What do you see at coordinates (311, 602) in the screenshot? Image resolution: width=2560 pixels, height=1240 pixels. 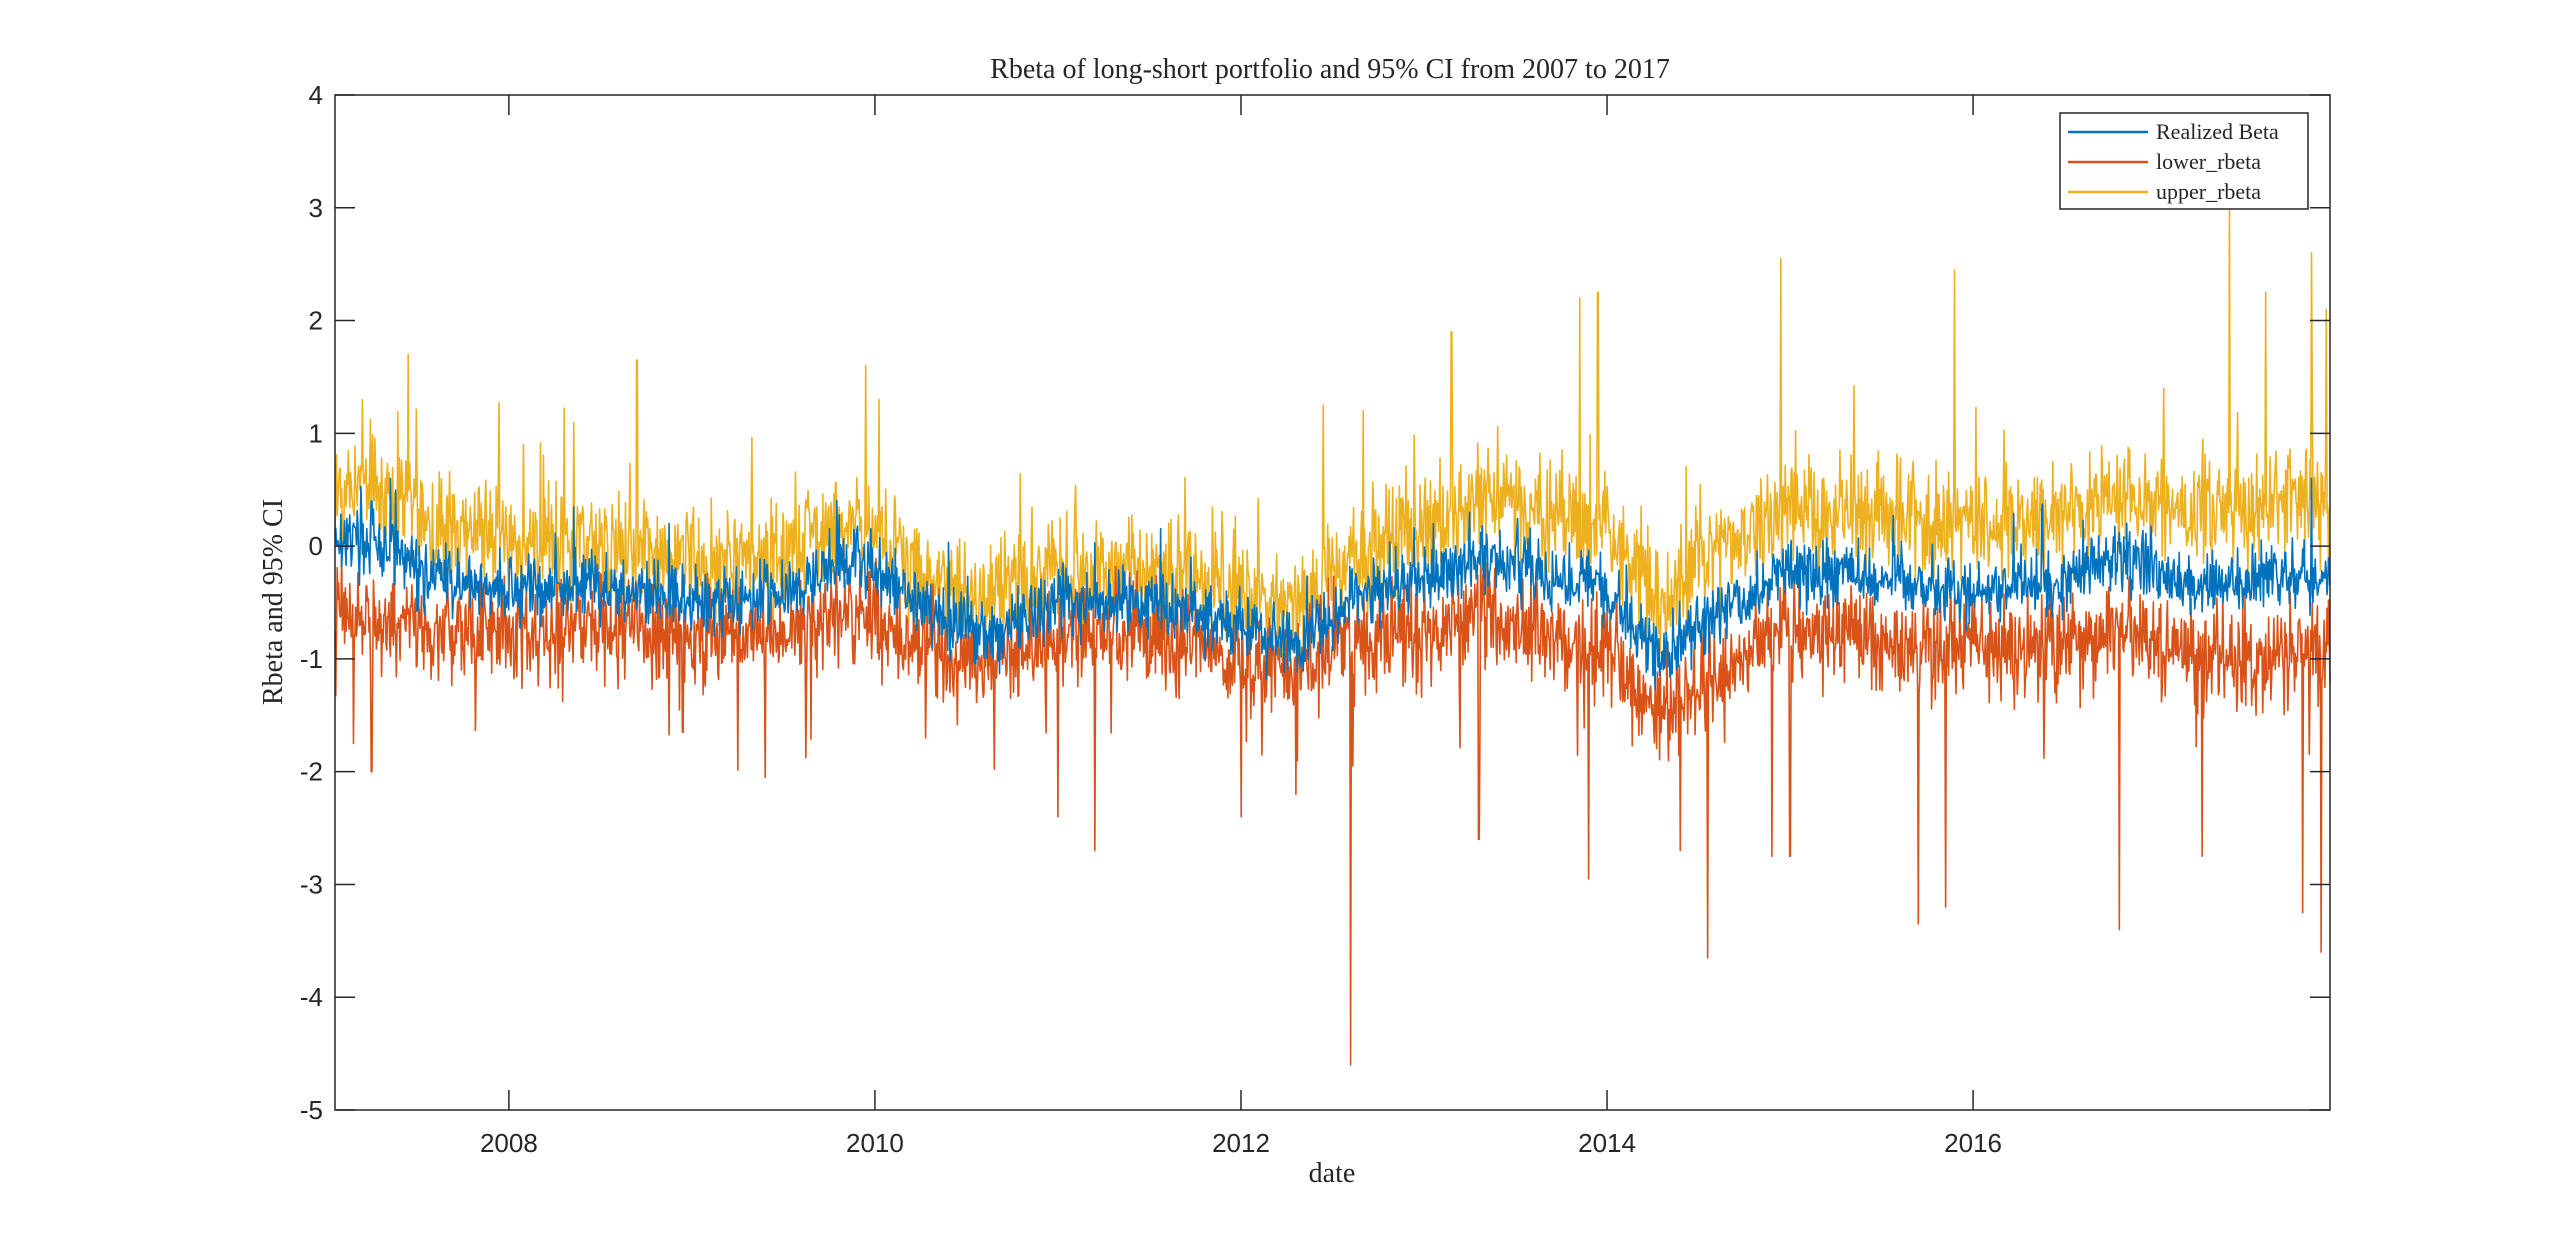 I see `y-tick-labels: -5 -4 -3 -2 -1 0 1 2 3 4` at bounding box center [311, 602].